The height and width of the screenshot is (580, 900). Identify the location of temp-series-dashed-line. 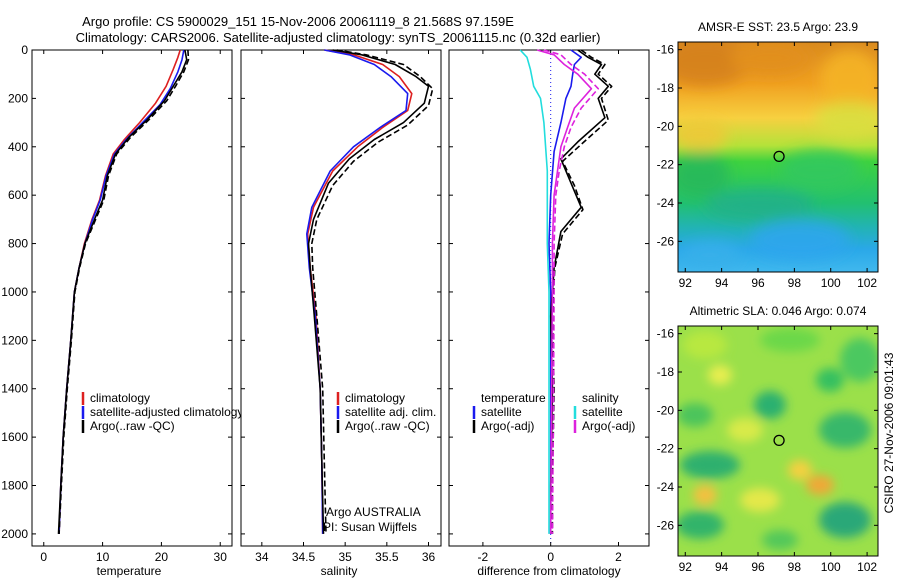
(124, 291).